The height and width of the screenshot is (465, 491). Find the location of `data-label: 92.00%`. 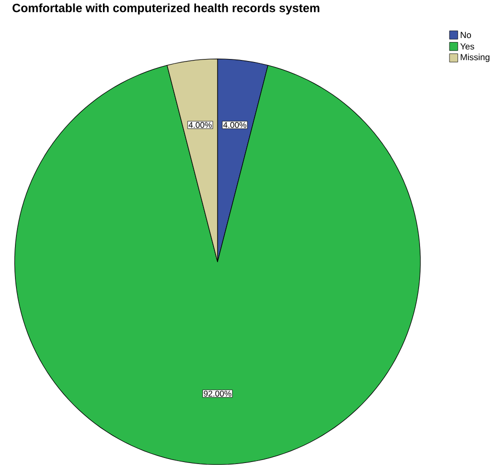

data-label: 92.00% is located at coordinates (218, 393).